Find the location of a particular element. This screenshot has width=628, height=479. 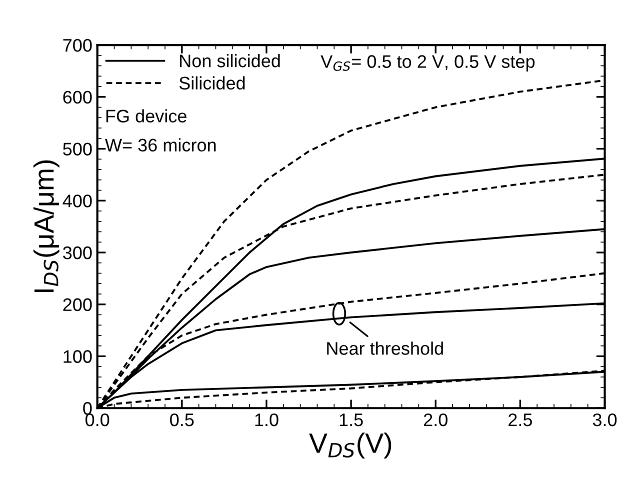

x-tick-label: 2.5 is located at coordinates (520, 419).